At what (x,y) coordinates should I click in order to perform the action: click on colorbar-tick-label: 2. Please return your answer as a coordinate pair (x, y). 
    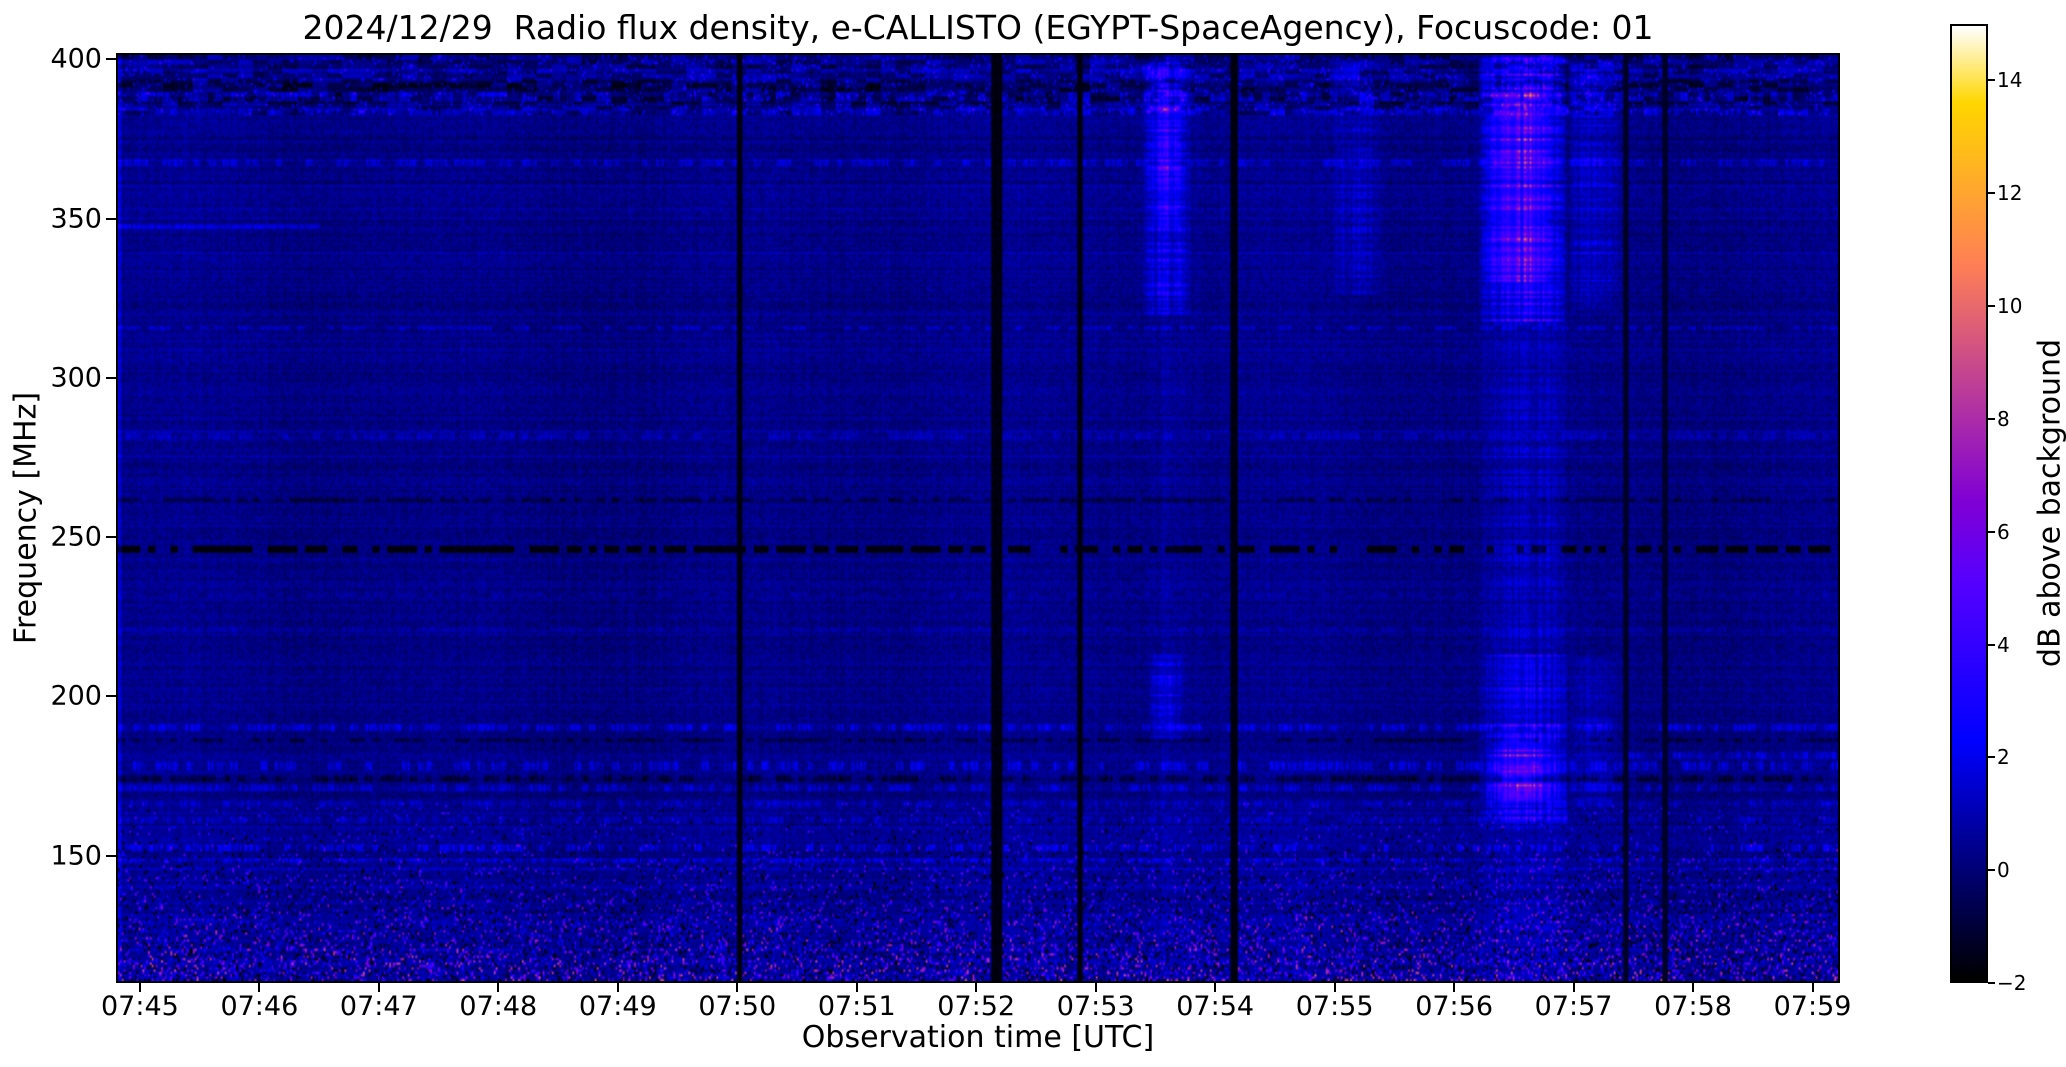
    Looking at the image, I should click on (2003, 757).